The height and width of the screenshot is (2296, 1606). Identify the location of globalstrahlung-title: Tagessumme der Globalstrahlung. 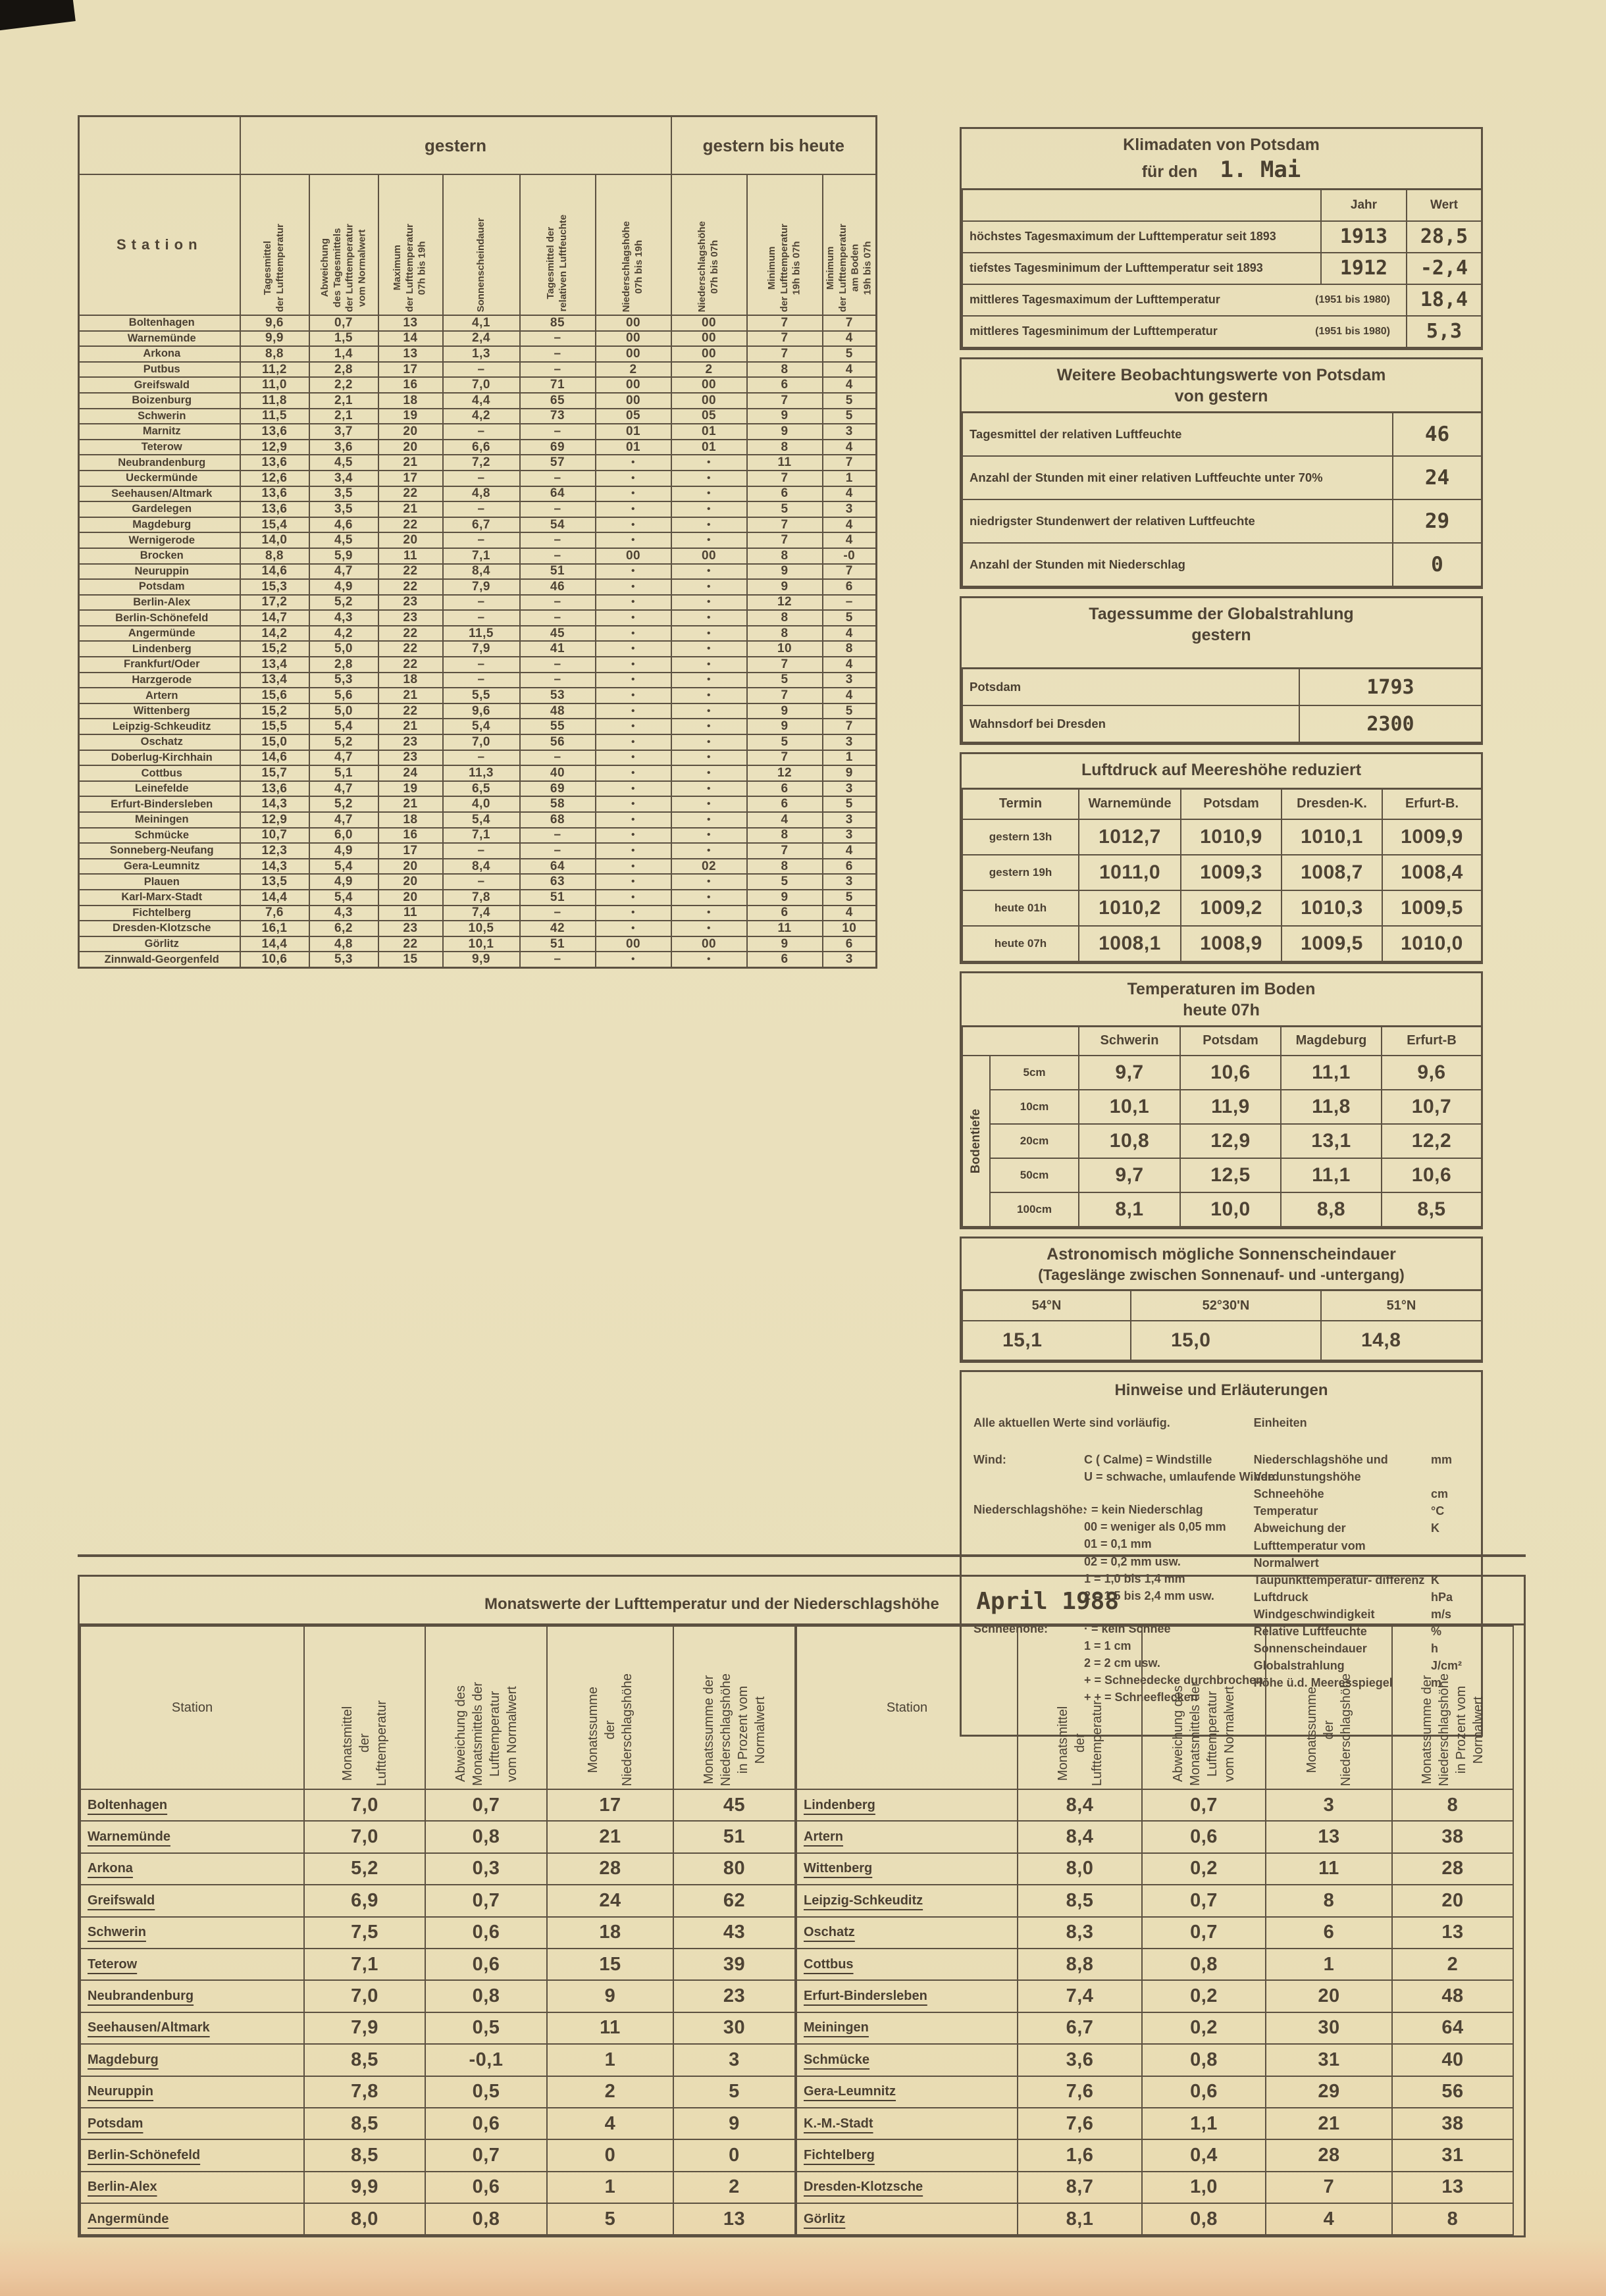
(1221, 614).